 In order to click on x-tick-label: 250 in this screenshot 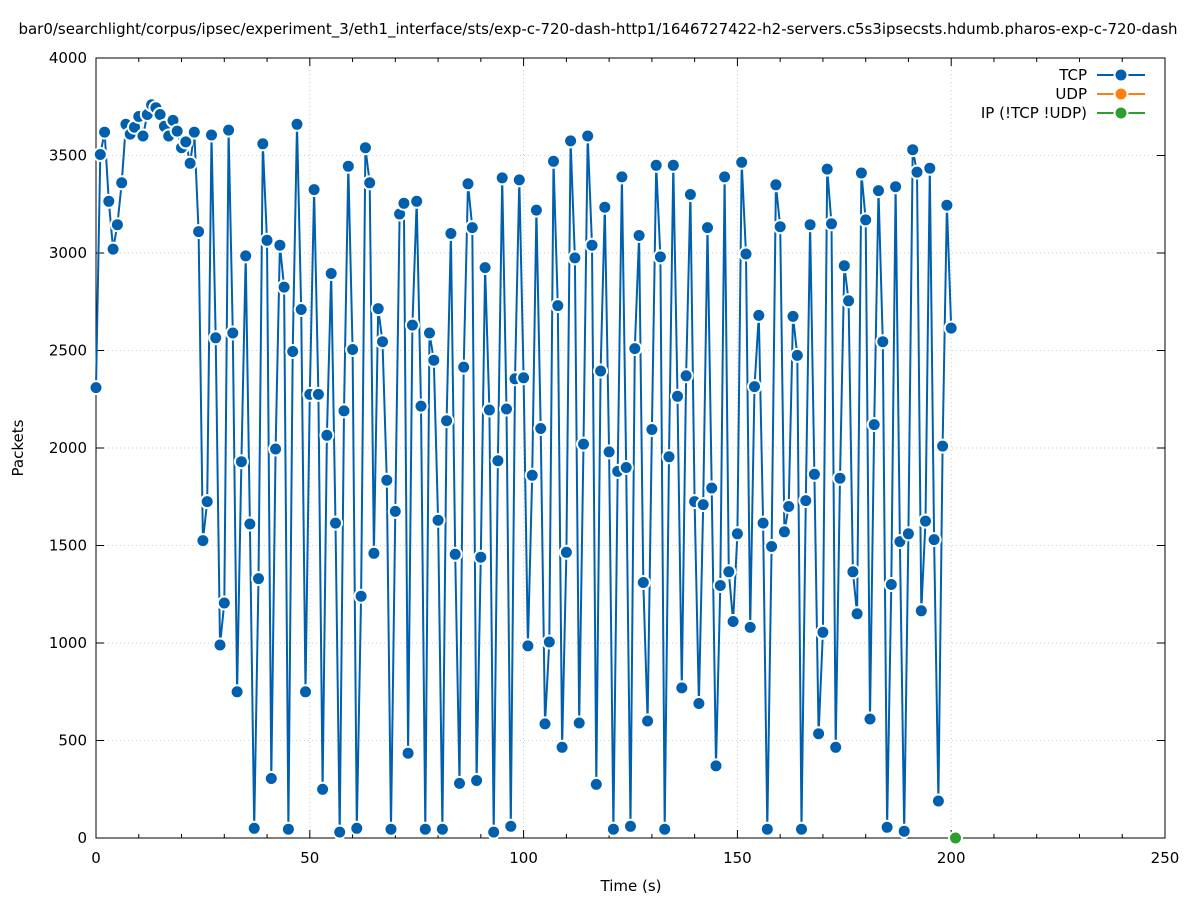, I will do `click(1165, 858)`.